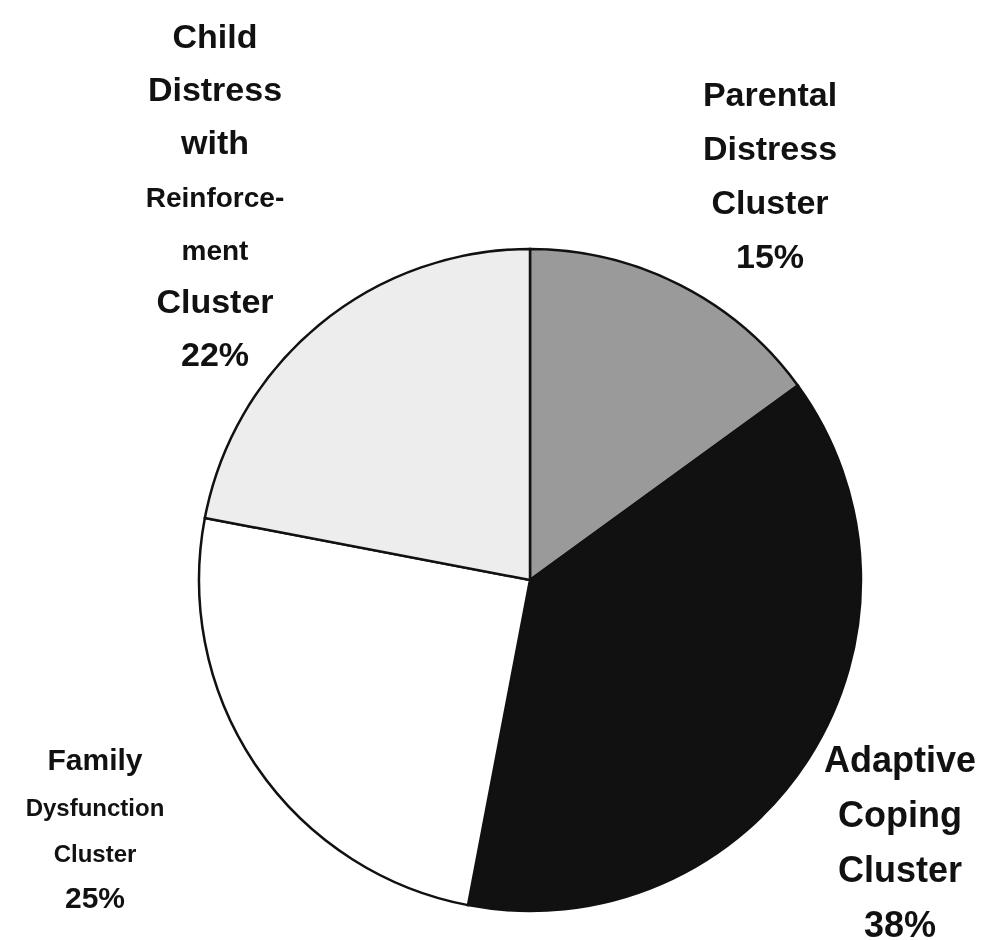  I want to click on data-label: 38%, so click(900, 922).